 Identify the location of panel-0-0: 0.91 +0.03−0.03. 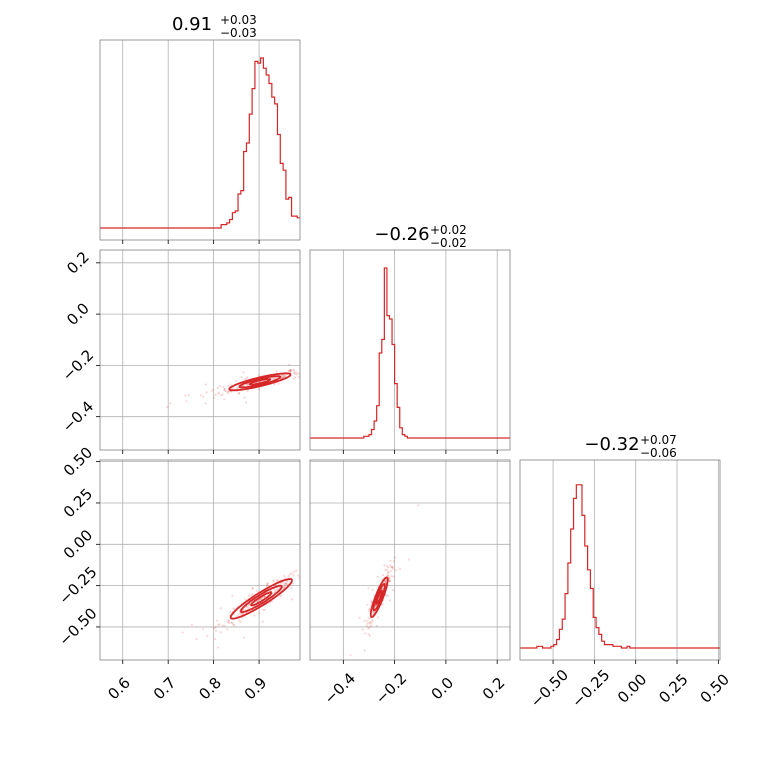
(200, 128).